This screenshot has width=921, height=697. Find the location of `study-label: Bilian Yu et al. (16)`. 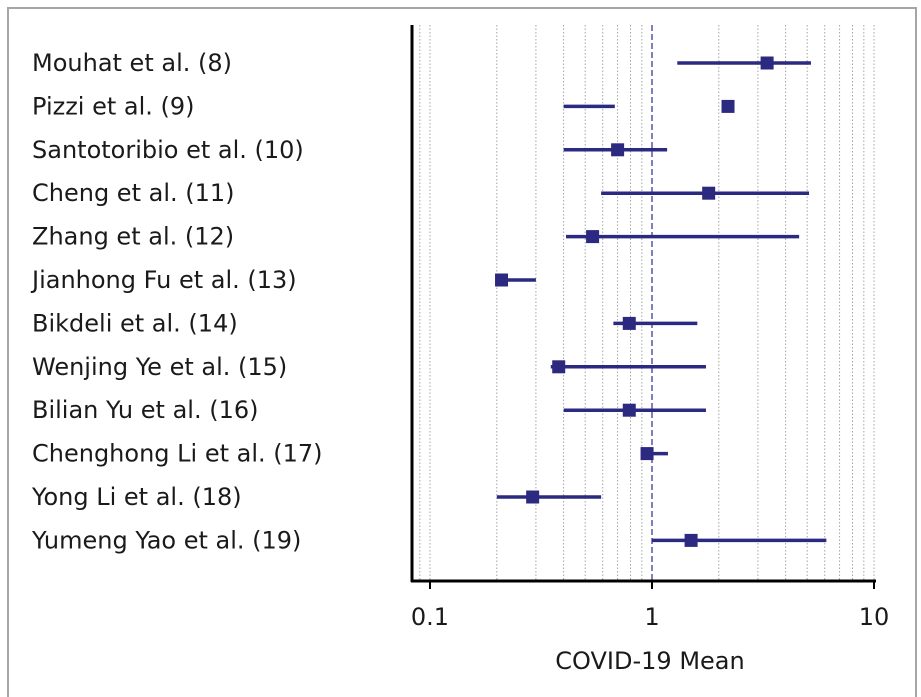

study-label: Bilian Yu et al. (16) is located at coordinates (145, 410).